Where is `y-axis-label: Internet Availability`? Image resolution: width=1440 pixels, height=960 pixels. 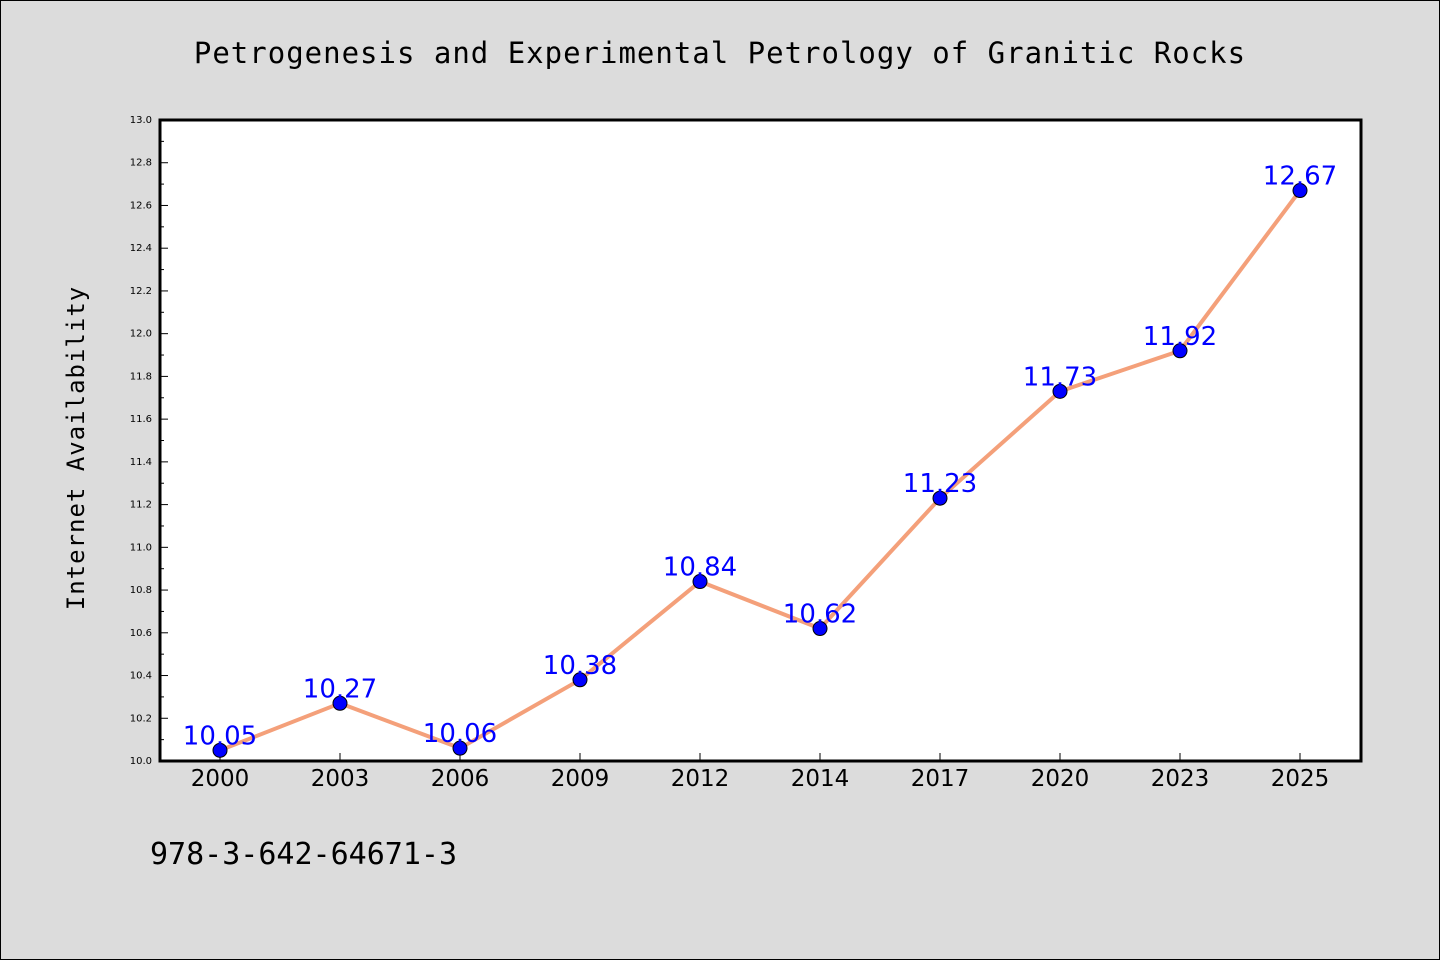 y-axis-label: Internet Availability is located at coordinates (76, 448).